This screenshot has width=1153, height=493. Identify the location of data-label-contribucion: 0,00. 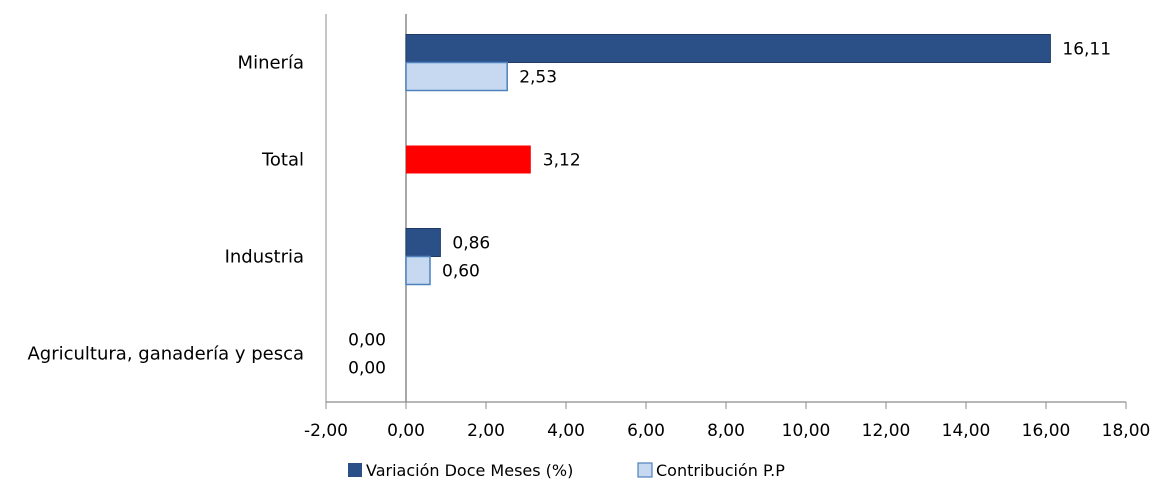
(367, 369).